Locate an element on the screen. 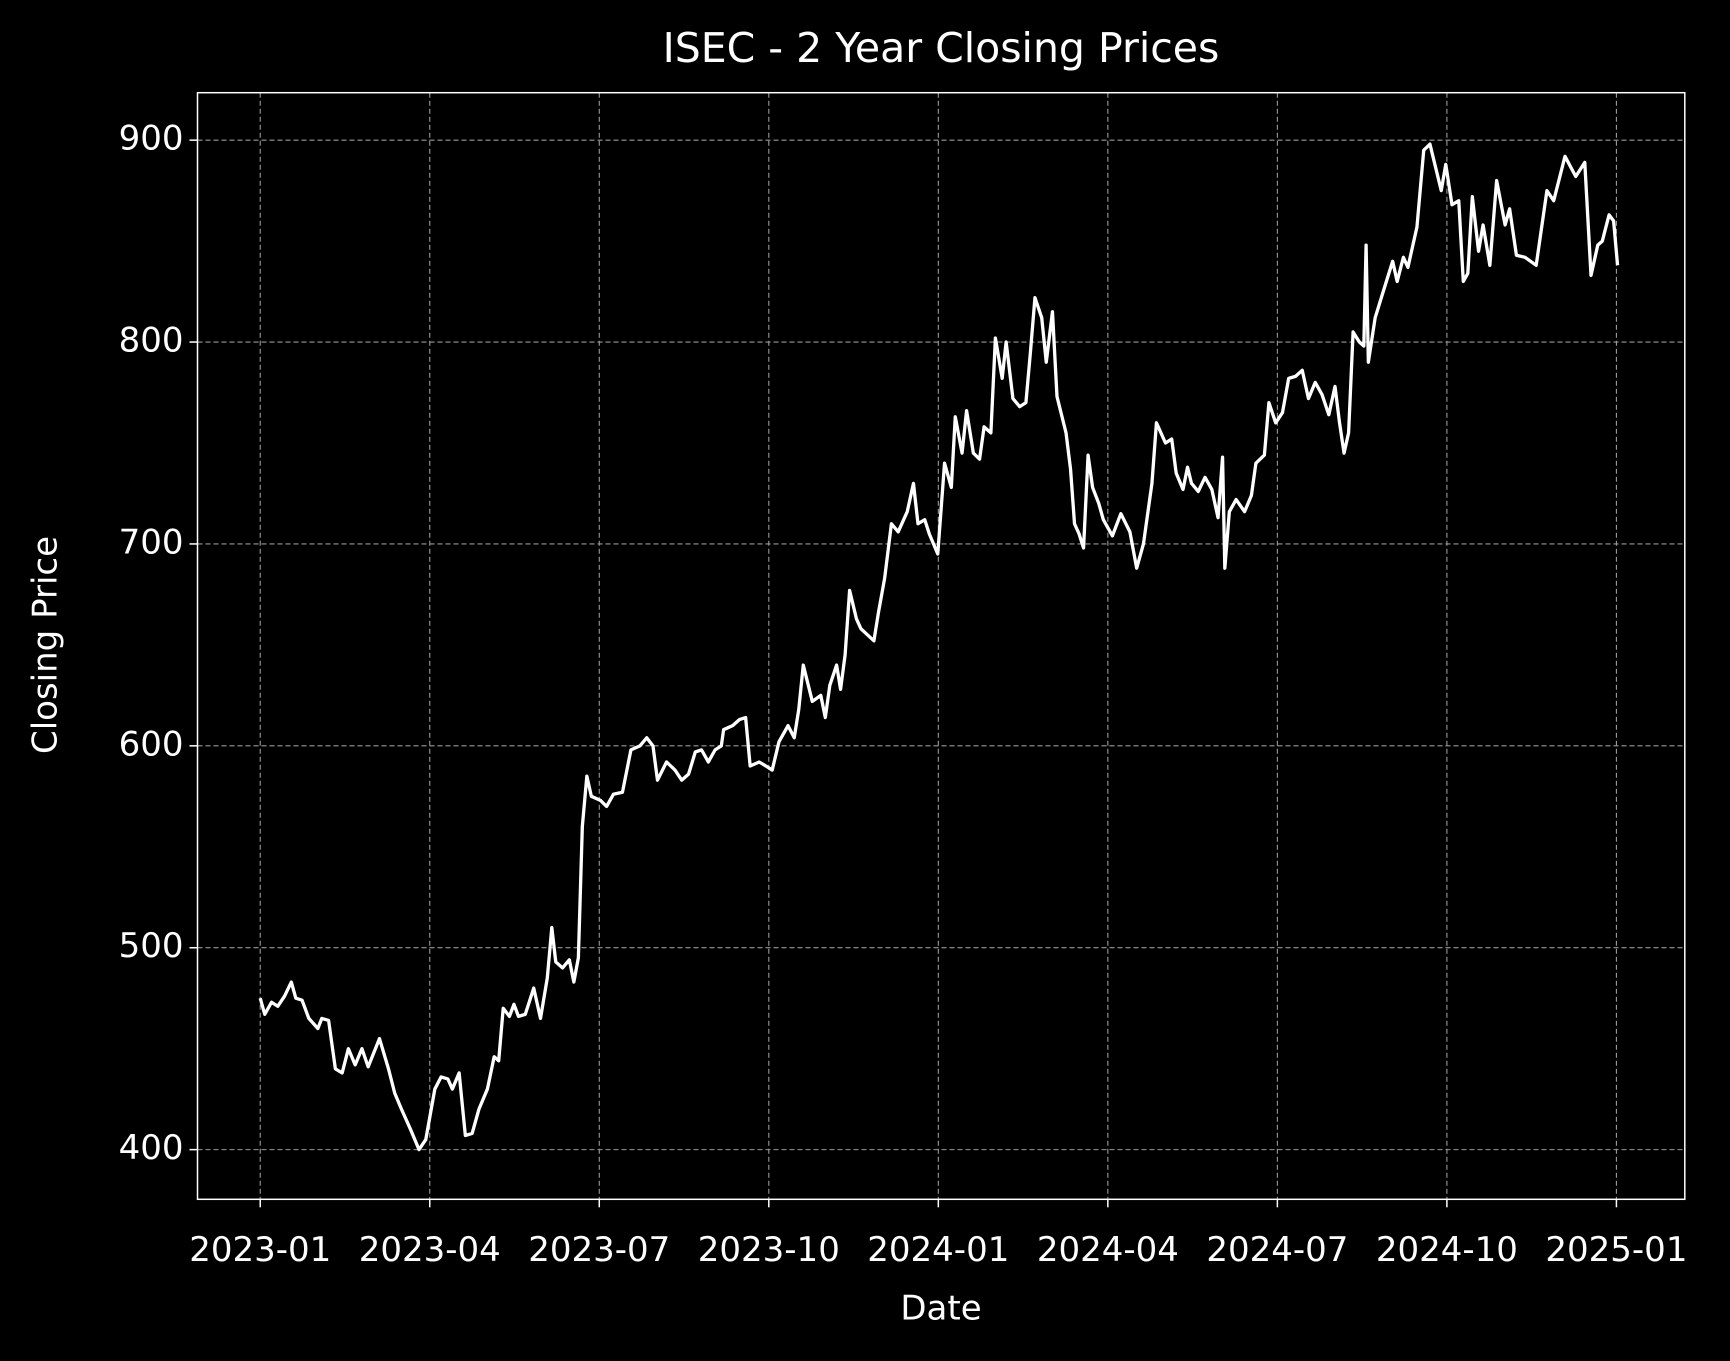  x-tick-label: 2024-04 is located at coordinates (1108, 1250).